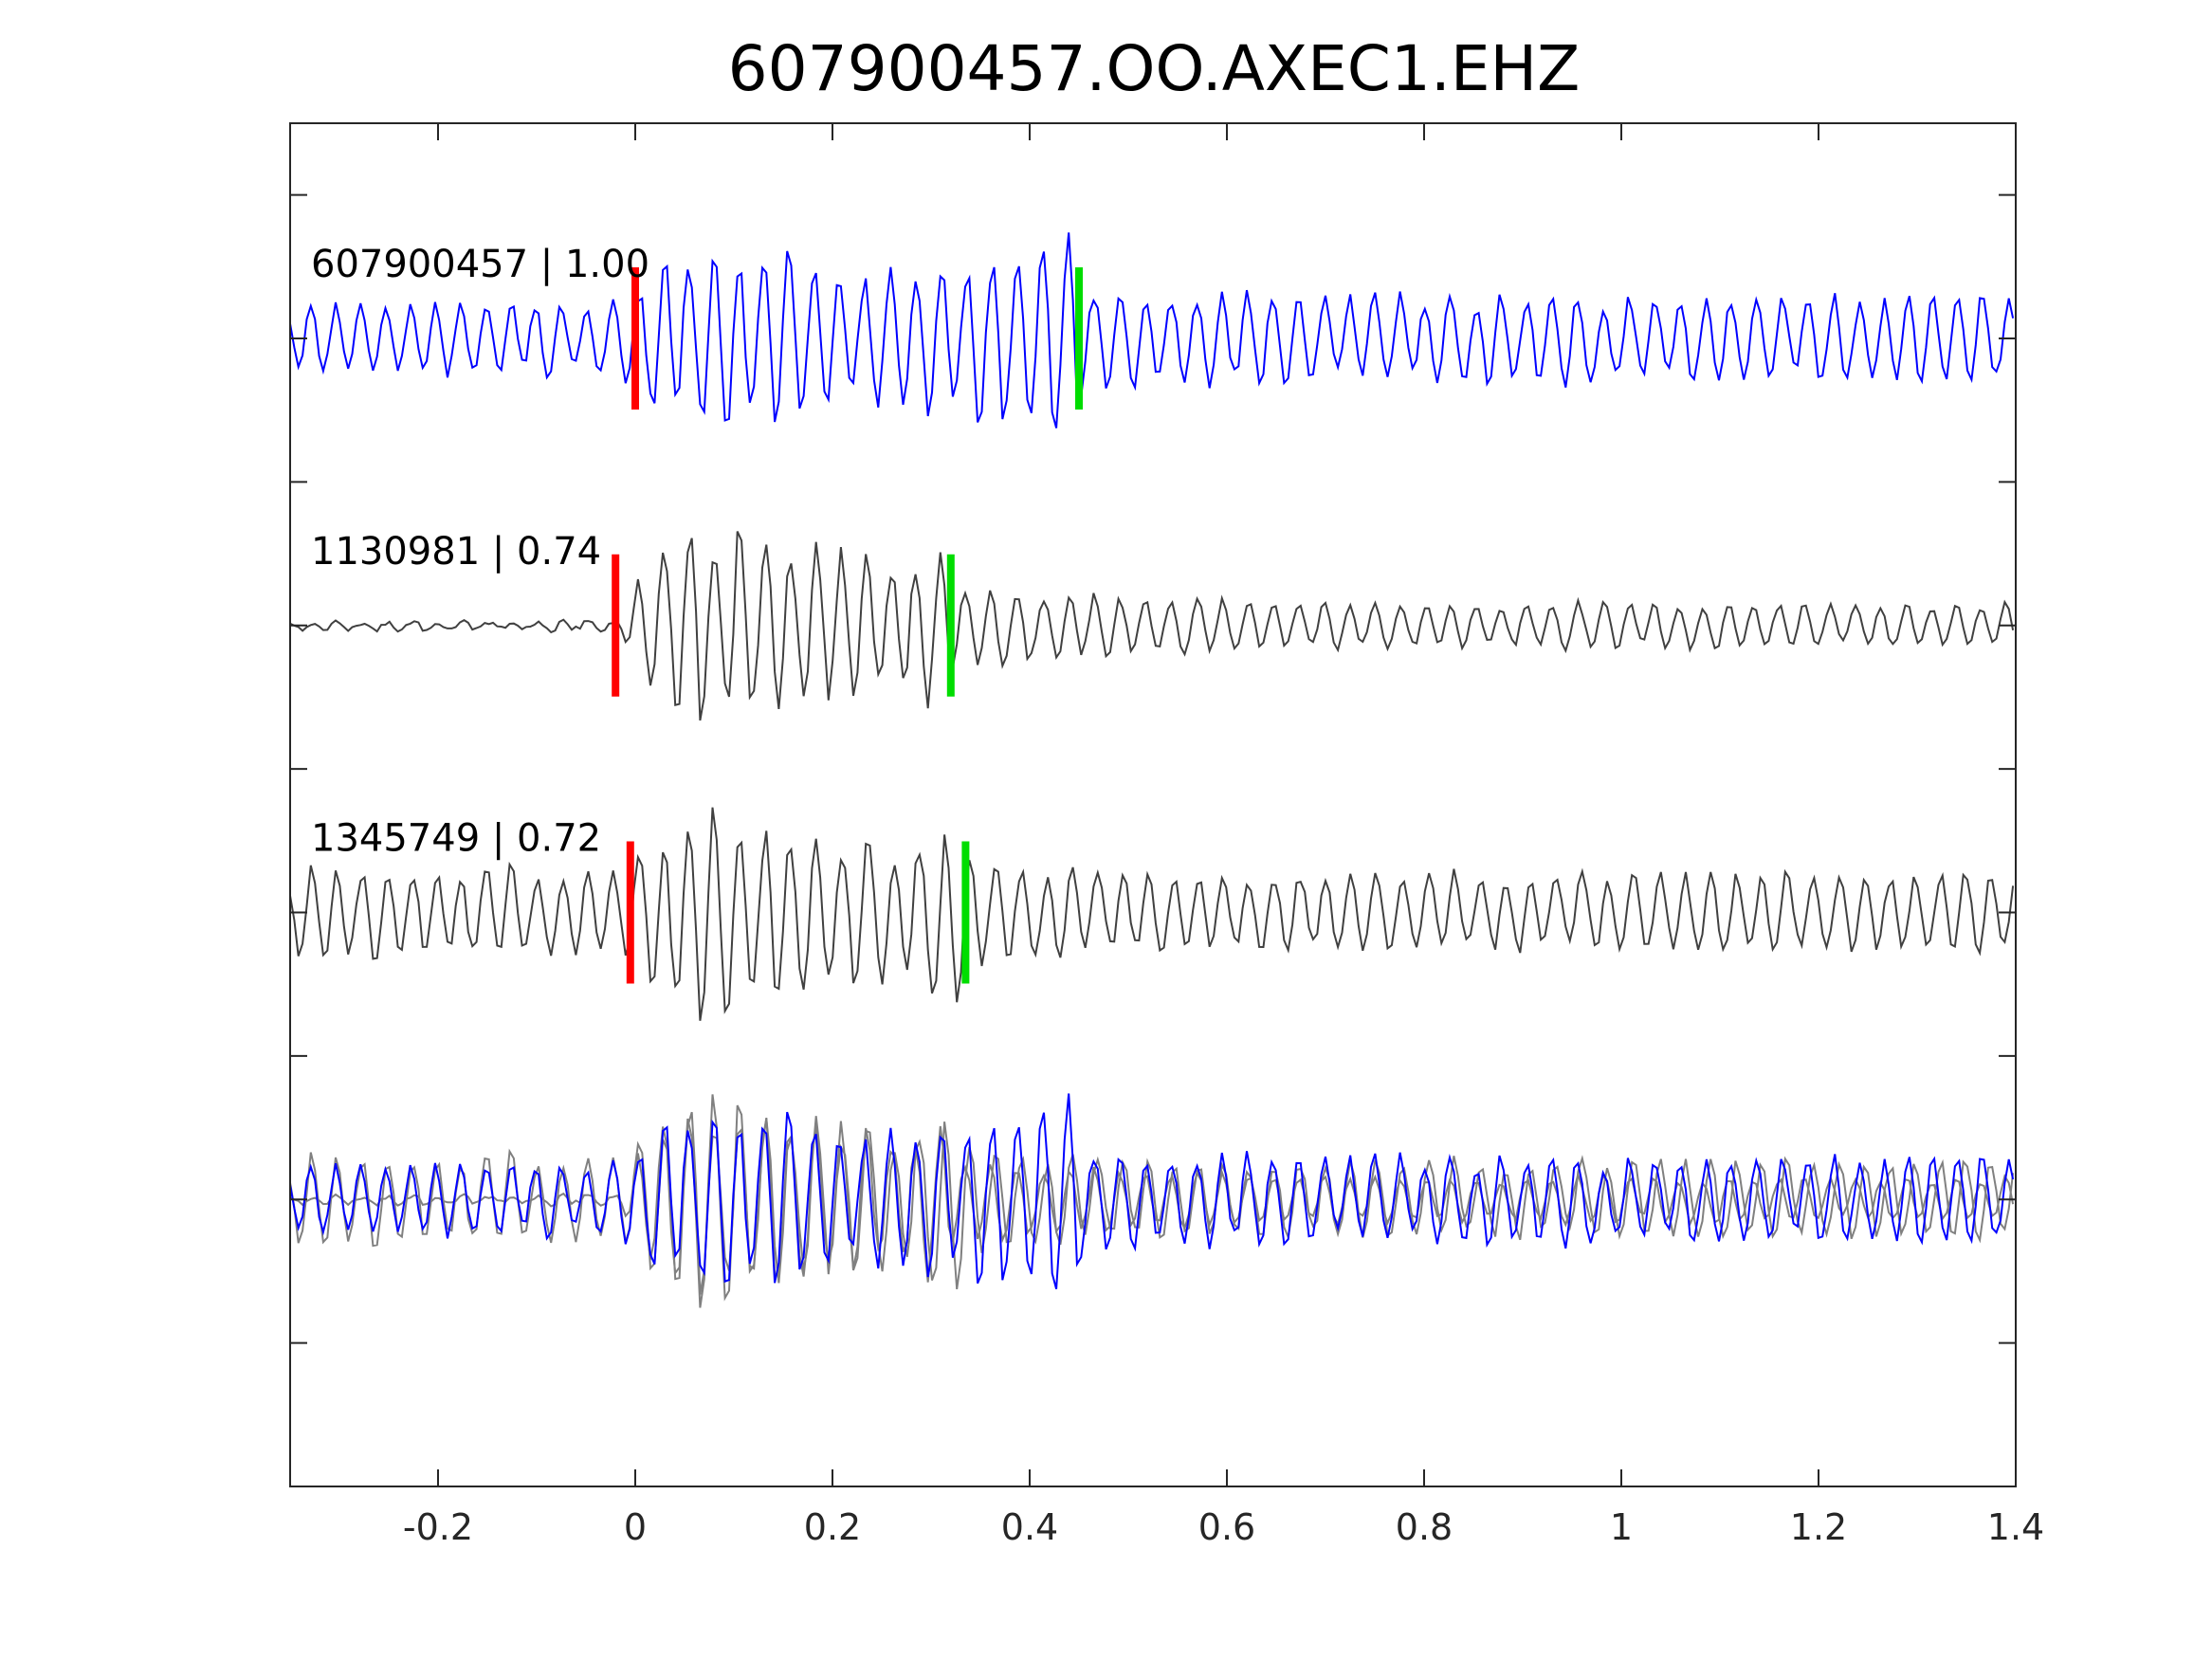 The width and height of the screenshot is (2212, 1659). What do you see at coordinates (438, 1527) in the screenshot?
I see `x-tick-label: -0.2` at bounding box center [438, 1527].